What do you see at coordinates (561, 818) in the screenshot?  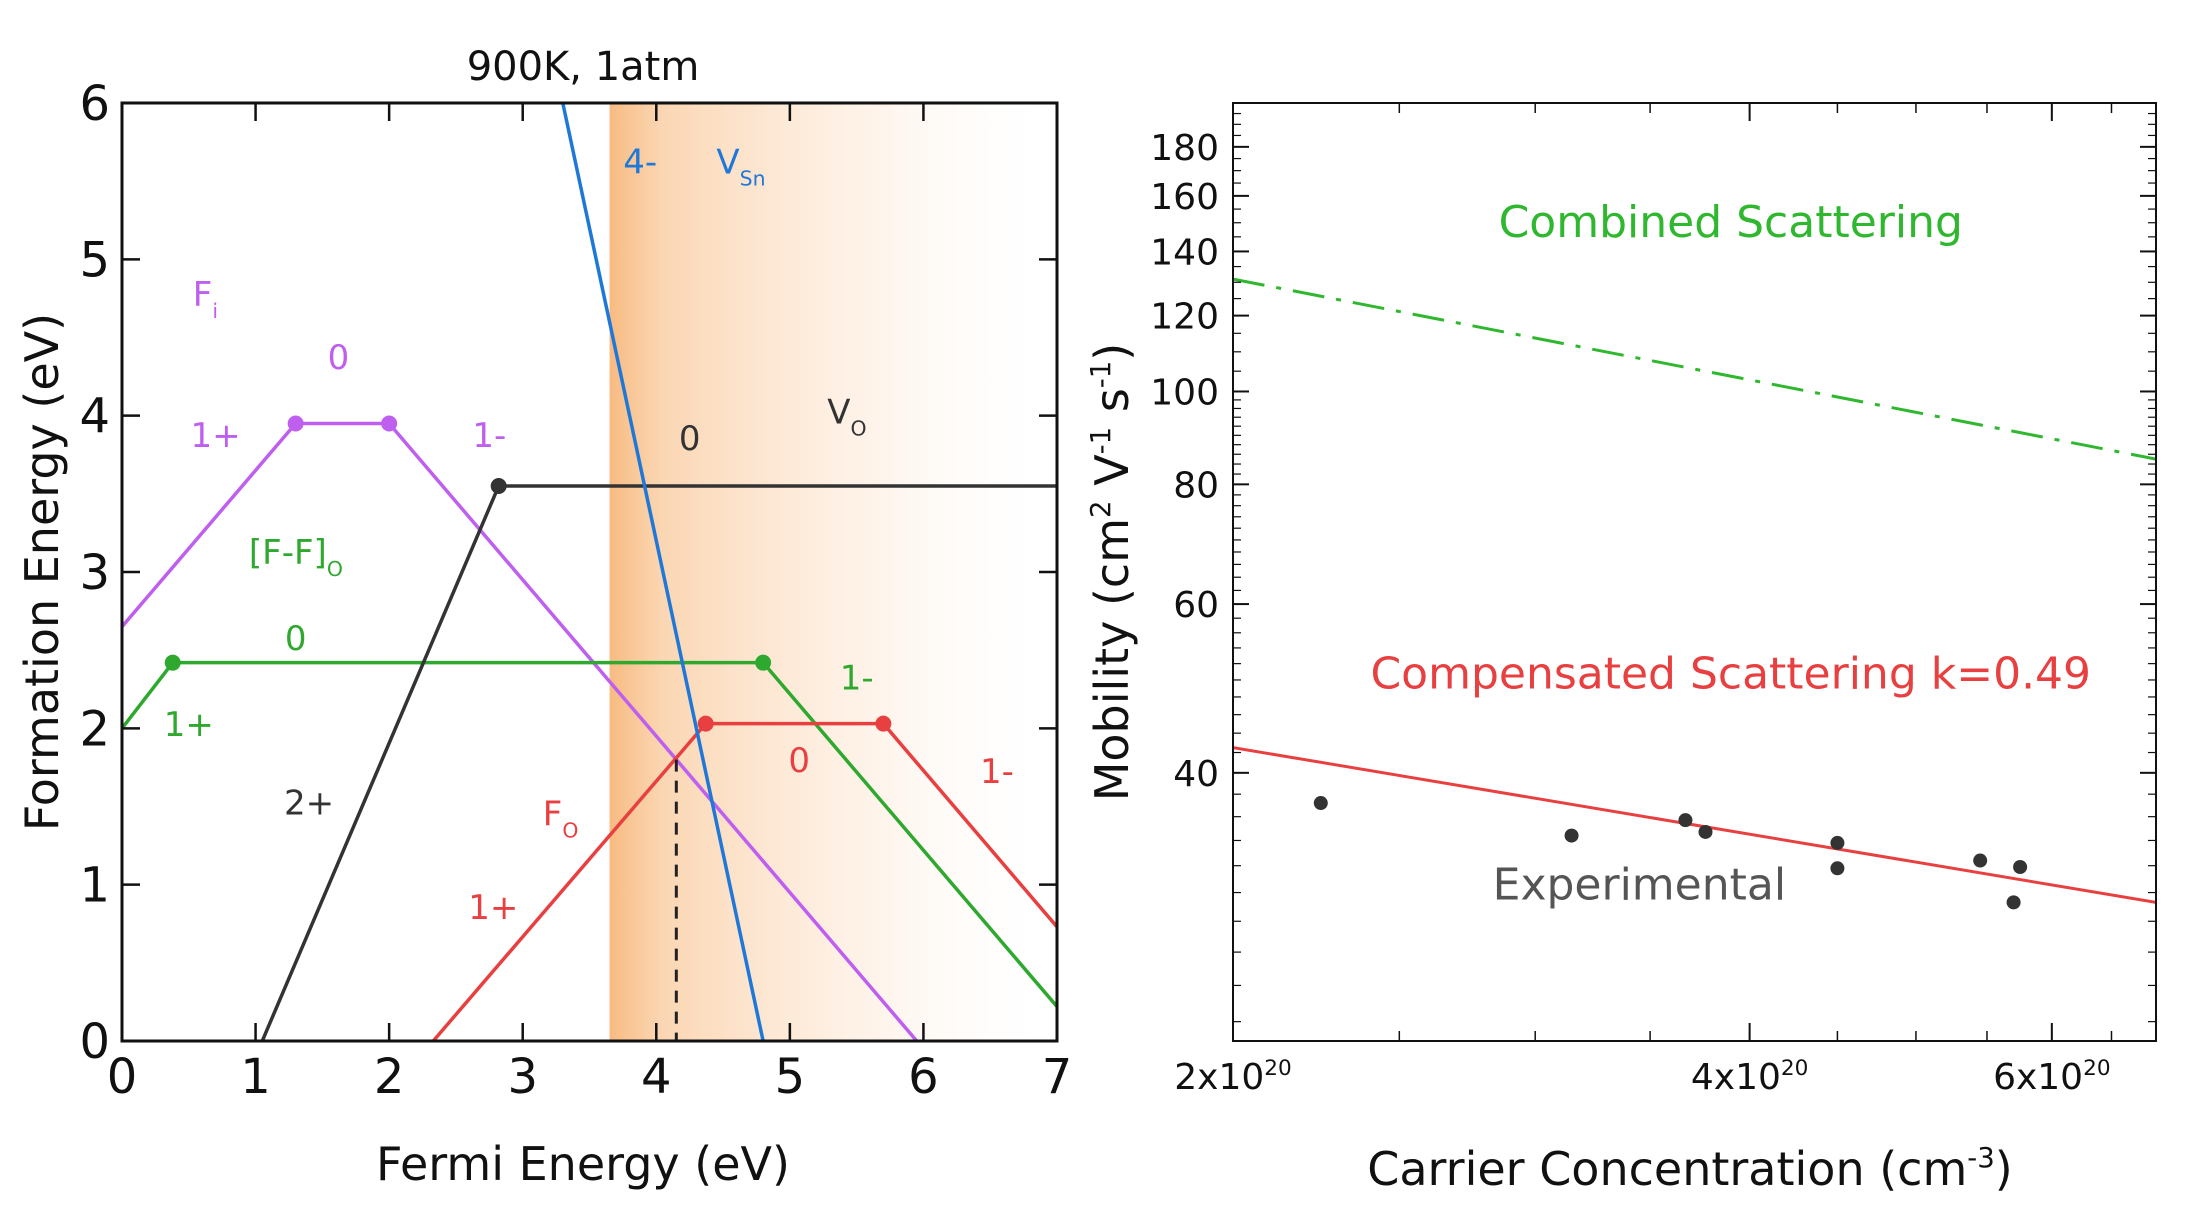 I see `series-name-F_O: FO` at bounding box center [561, 818].